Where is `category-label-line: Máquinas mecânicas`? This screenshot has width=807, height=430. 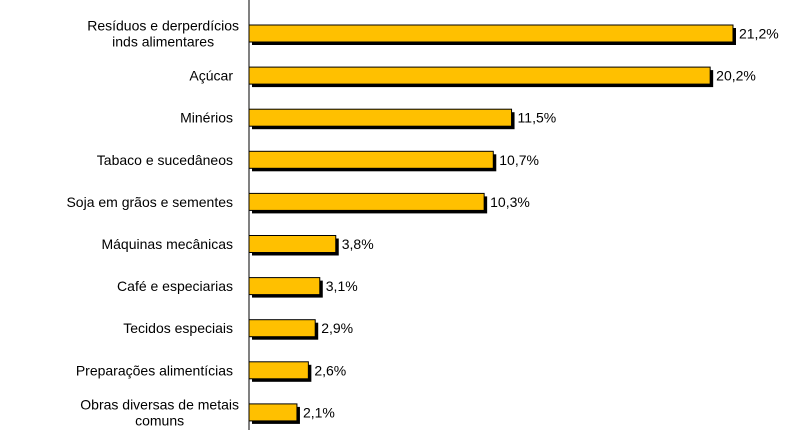
category-label-line: Máquinas mecânicas is located at coordinates (167, 244).